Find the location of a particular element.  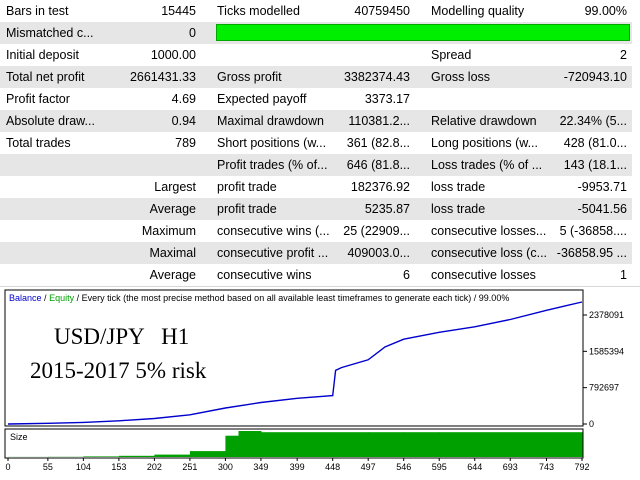

gross-loss-label: Gross loss is located at coordinates (461, 77).